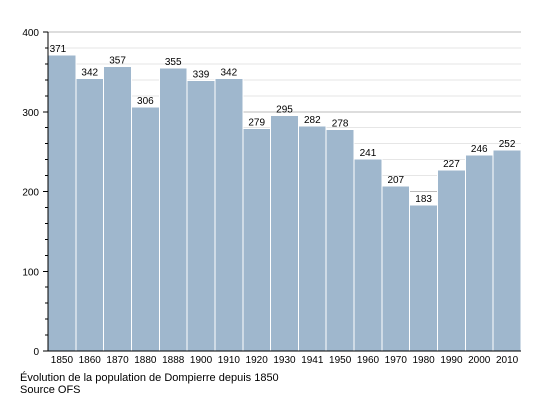  What do you see at coordinates (340, 240) in the screenshot?
I see `bar-1950` at bounding box center [340, 240].